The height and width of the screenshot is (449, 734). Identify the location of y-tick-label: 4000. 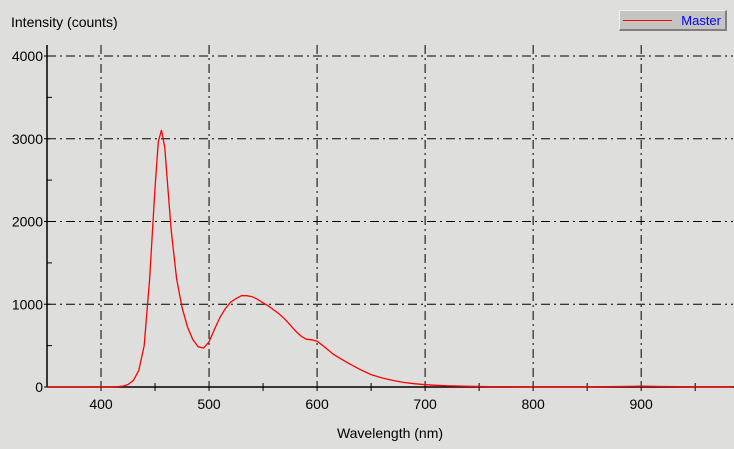
(27, 56).